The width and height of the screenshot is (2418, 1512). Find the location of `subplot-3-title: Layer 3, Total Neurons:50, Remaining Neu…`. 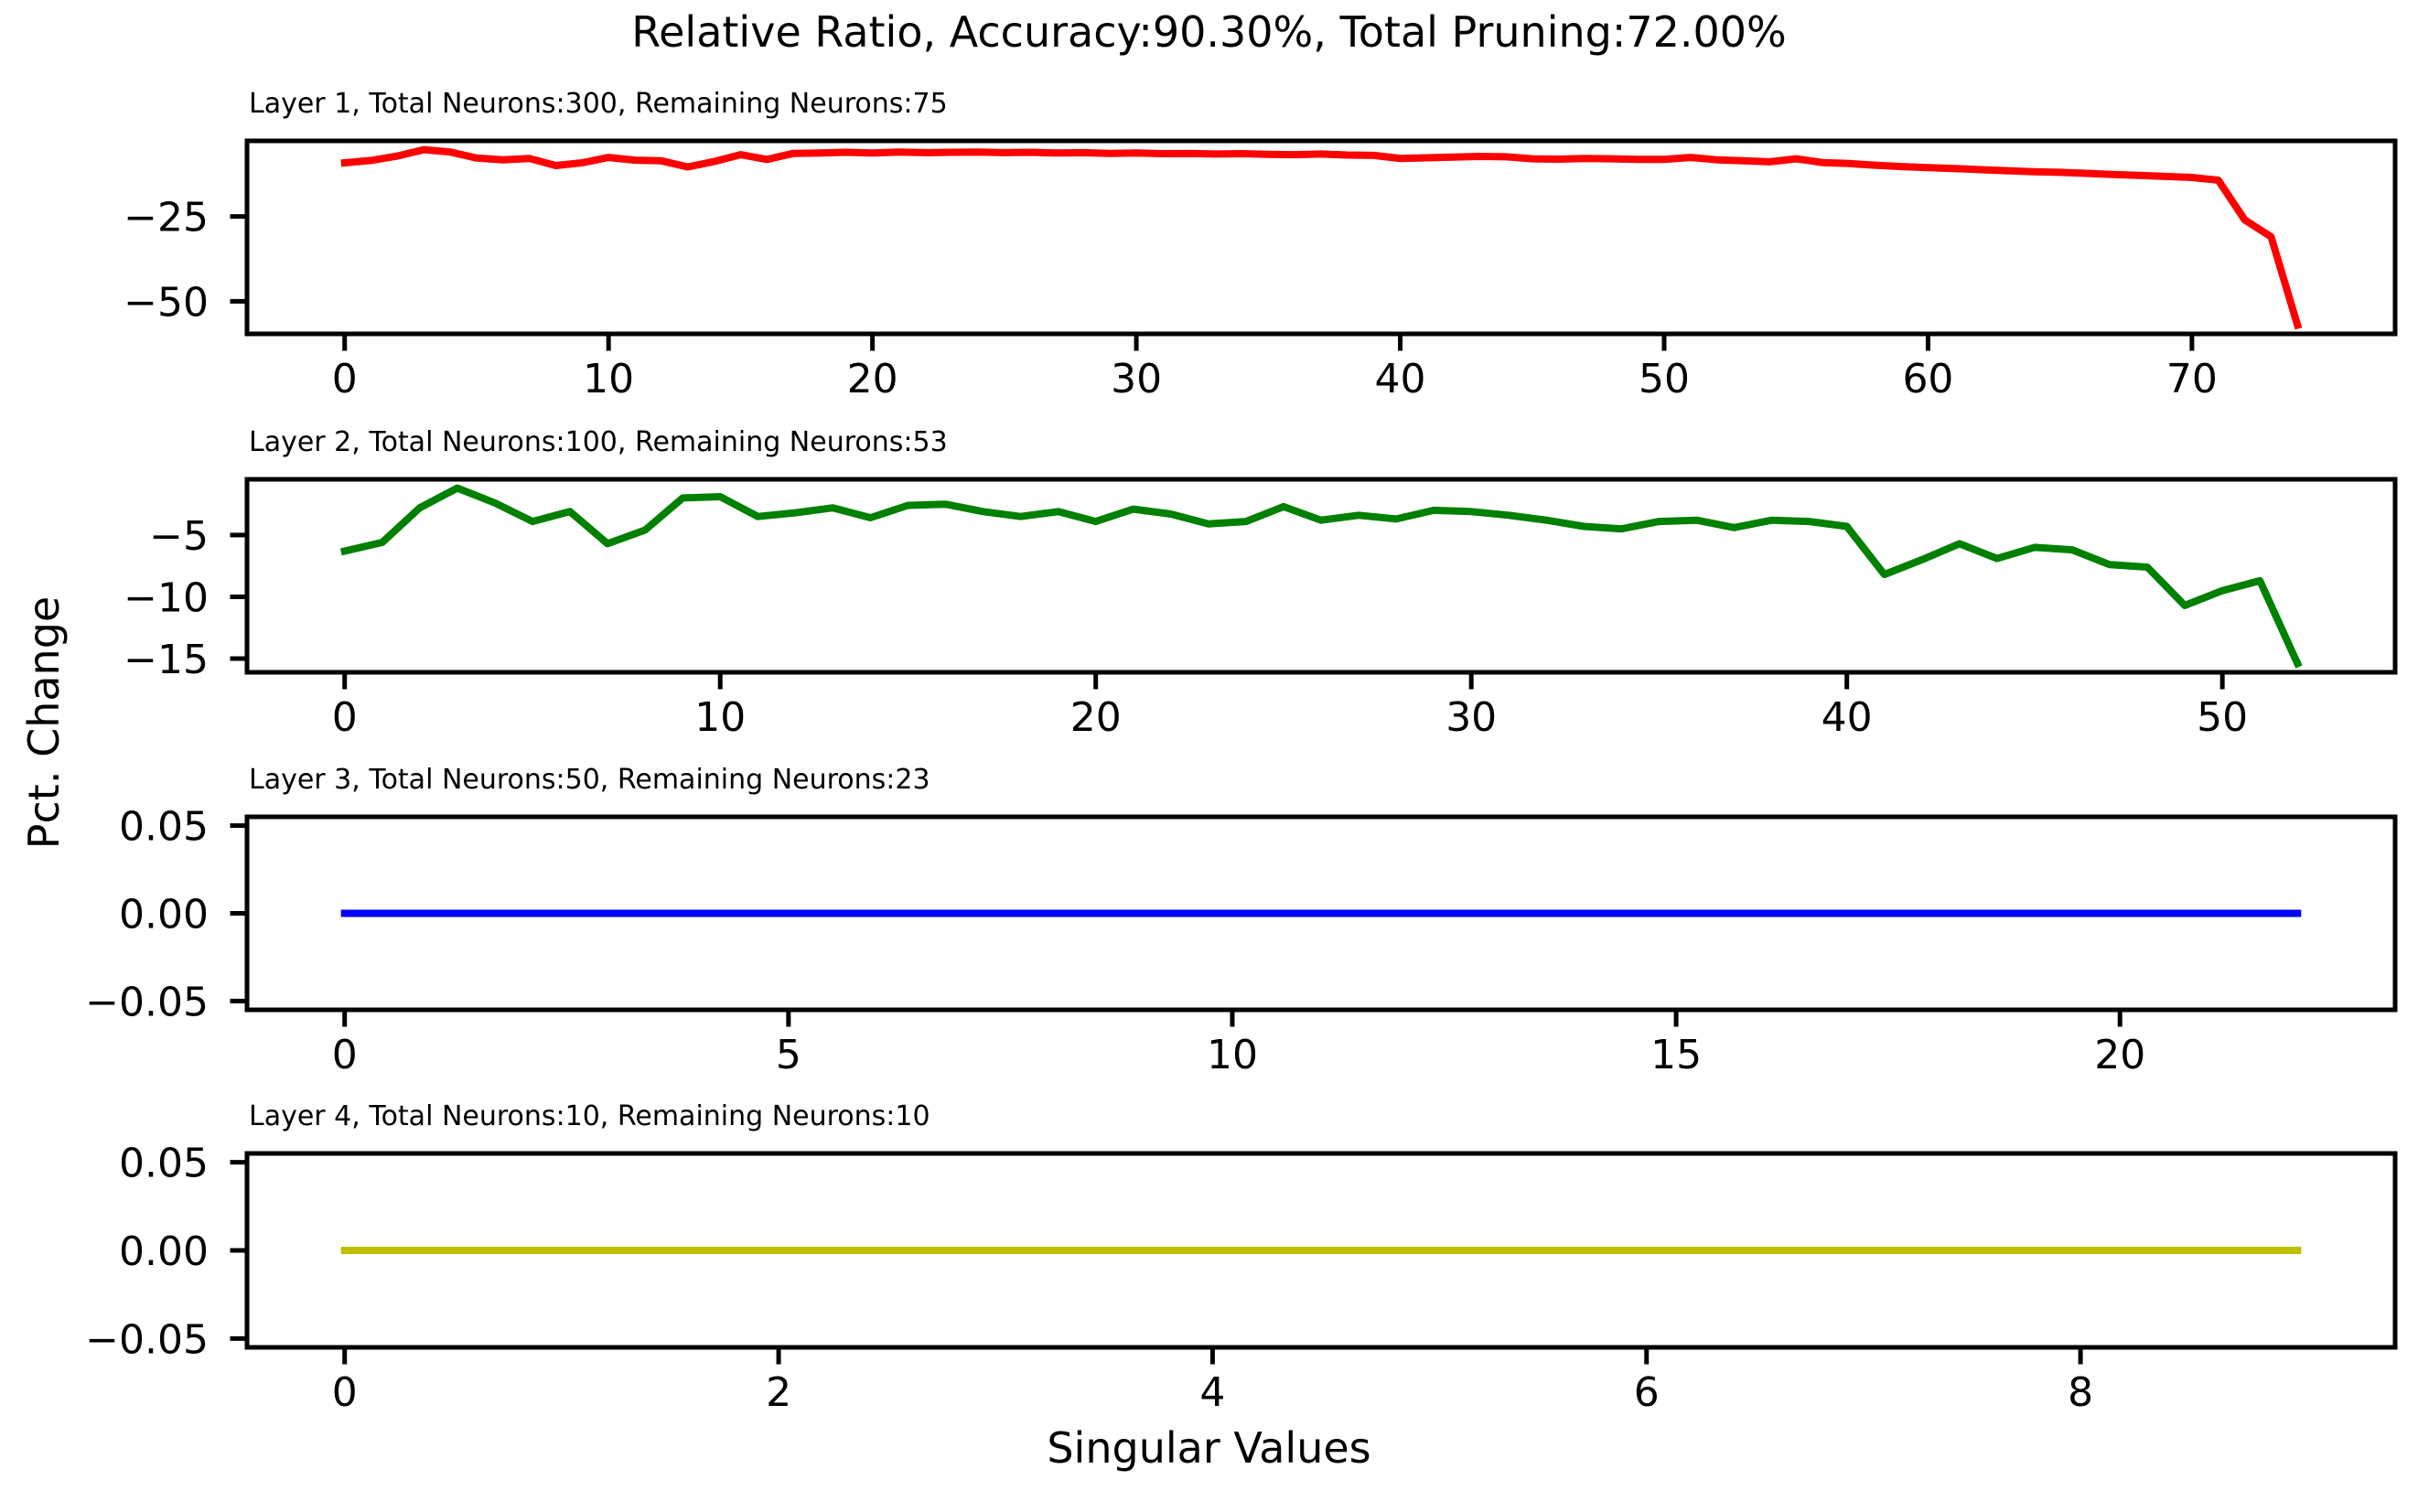

subplot-3-title: Layer 3, Total Neurons:50, Remaining Neu… is located at coordinates (589, 780).